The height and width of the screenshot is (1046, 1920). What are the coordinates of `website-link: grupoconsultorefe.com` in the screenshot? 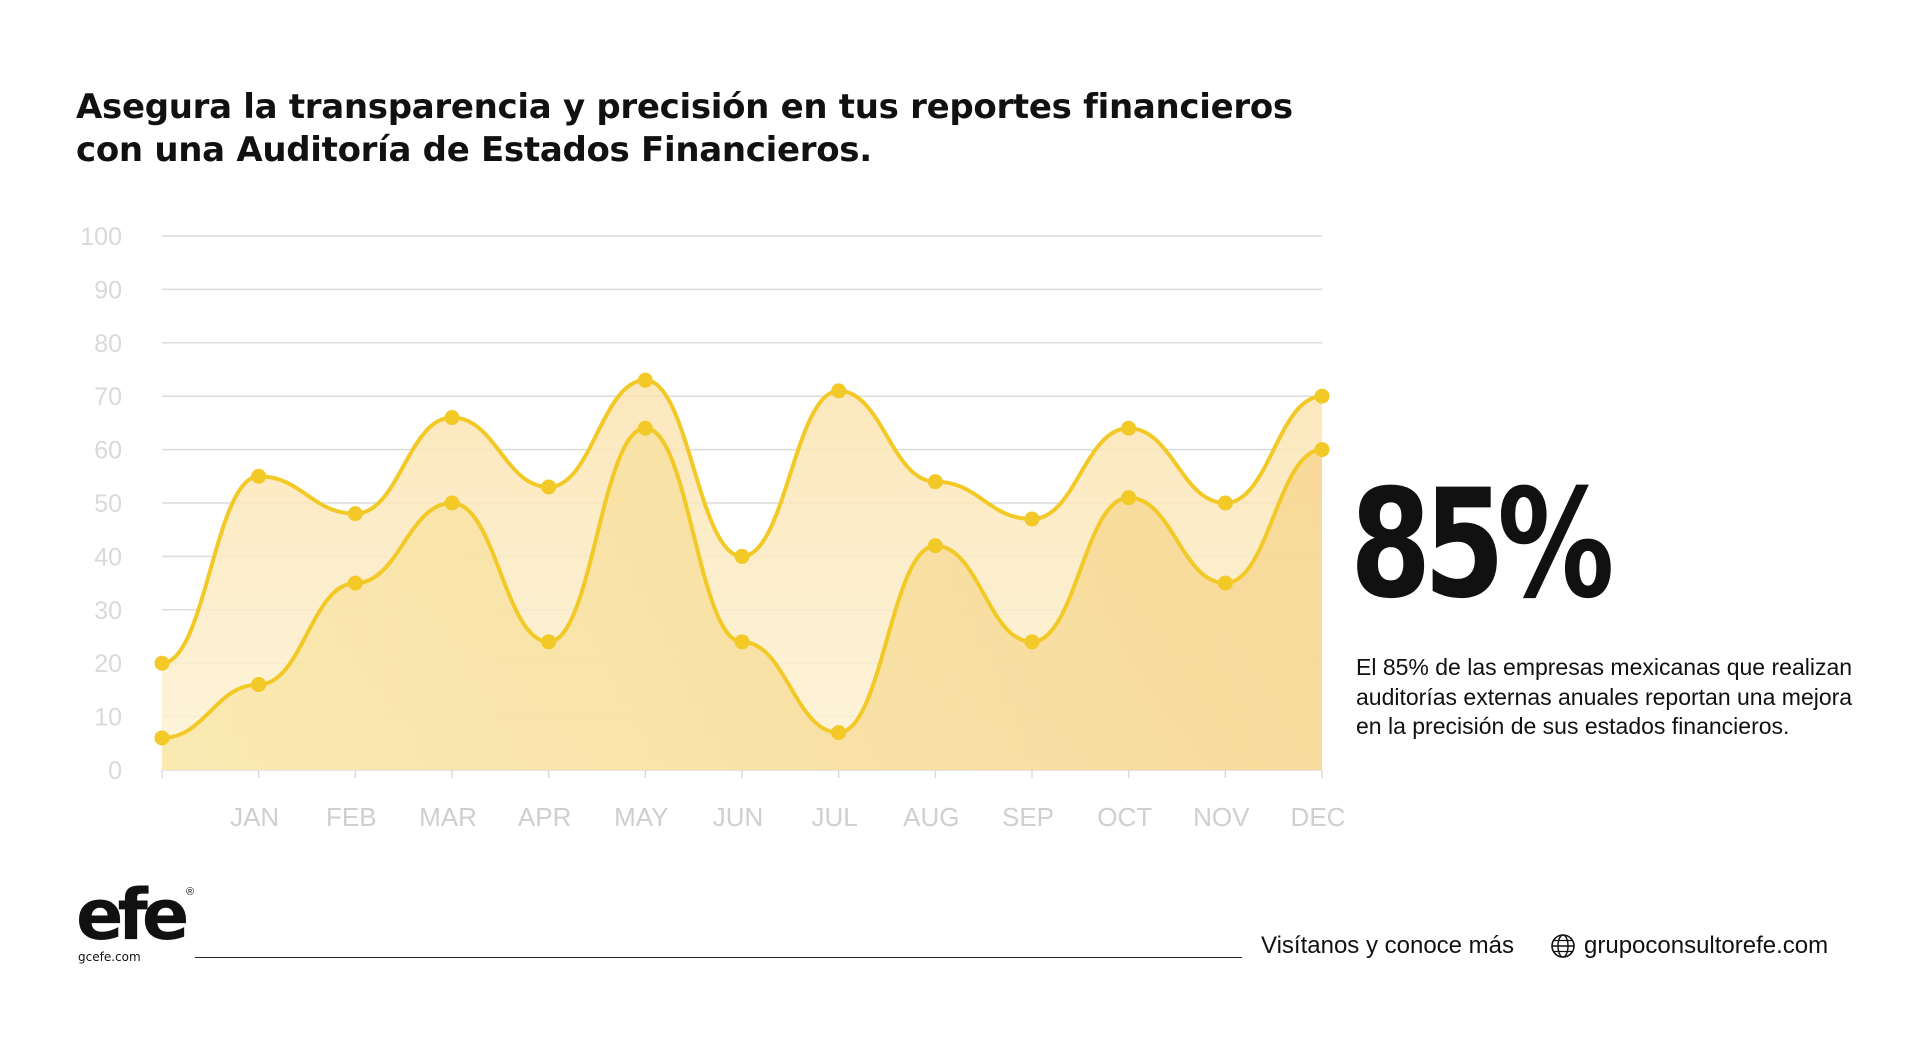 It's located at (1689, 946).